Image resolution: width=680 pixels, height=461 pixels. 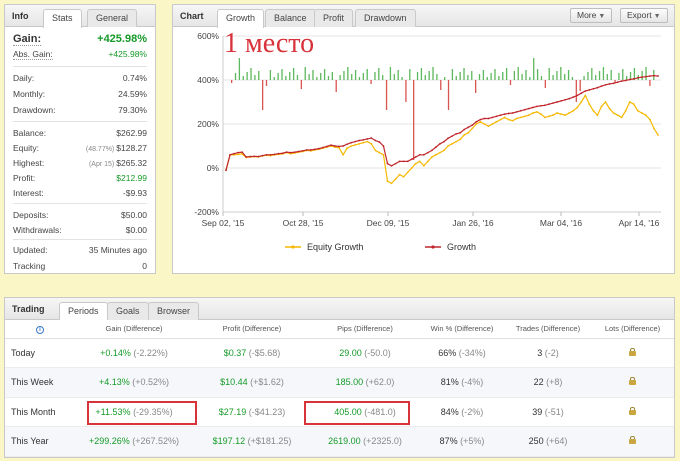 I want to click on win-cell: 66% (-34%), so click(x=462, y=353).